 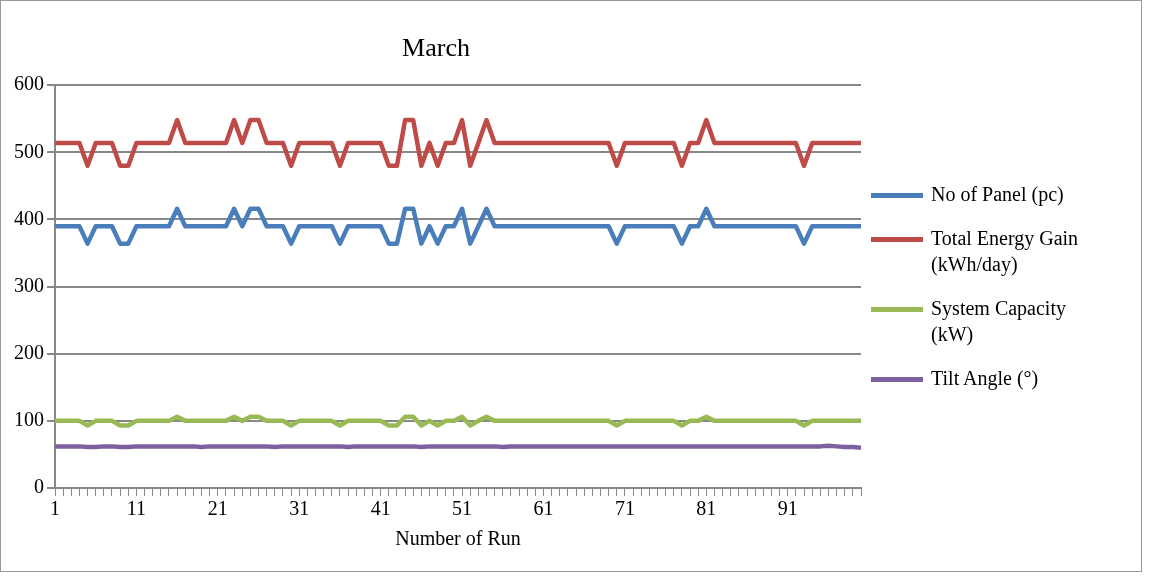 I want to click on x-axis-title: Number of Run, so click(x=458, y=538).